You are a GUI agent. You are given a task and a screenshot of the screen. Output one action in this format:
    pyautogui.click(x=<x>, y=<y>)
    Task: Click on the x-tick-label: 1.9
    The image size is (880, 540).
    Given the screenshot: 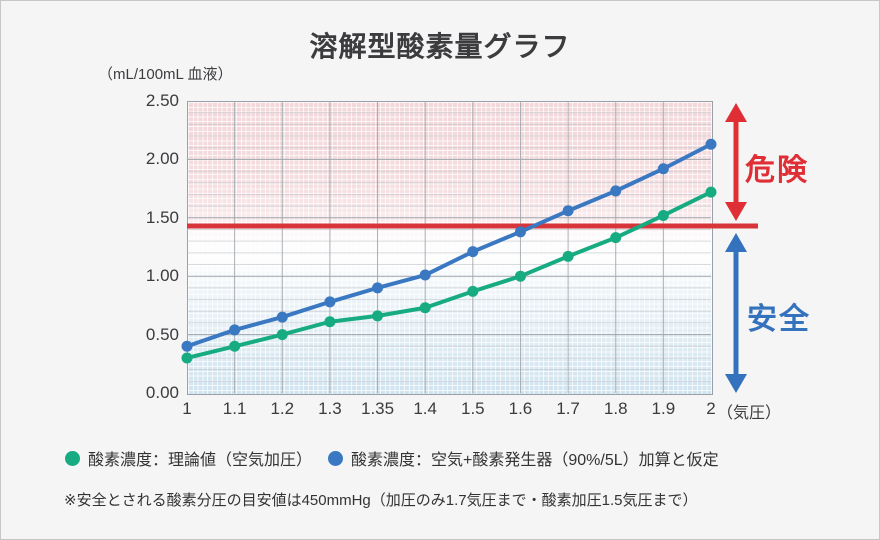 What is the action you would take?
    pyautogui.click(x=663, y=408)
    